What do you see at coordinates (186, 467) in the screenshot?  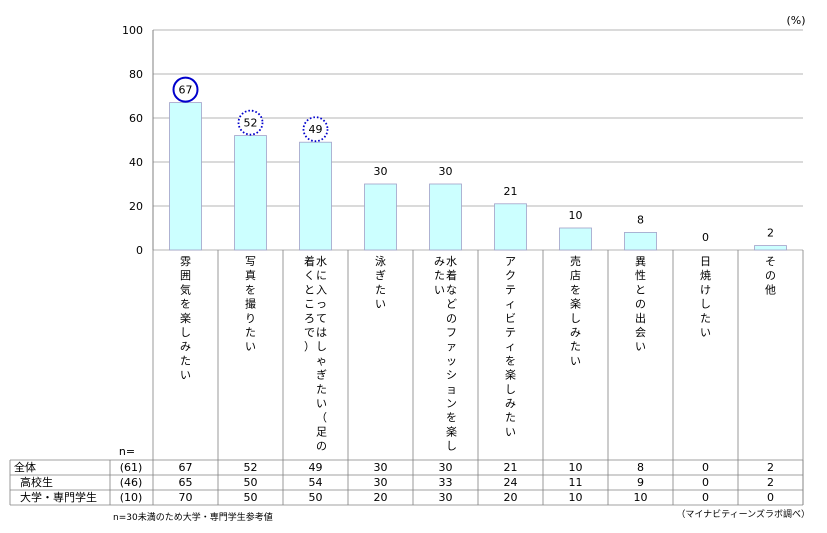 I see `table-cell: 67` at bounding box center [186, 467].